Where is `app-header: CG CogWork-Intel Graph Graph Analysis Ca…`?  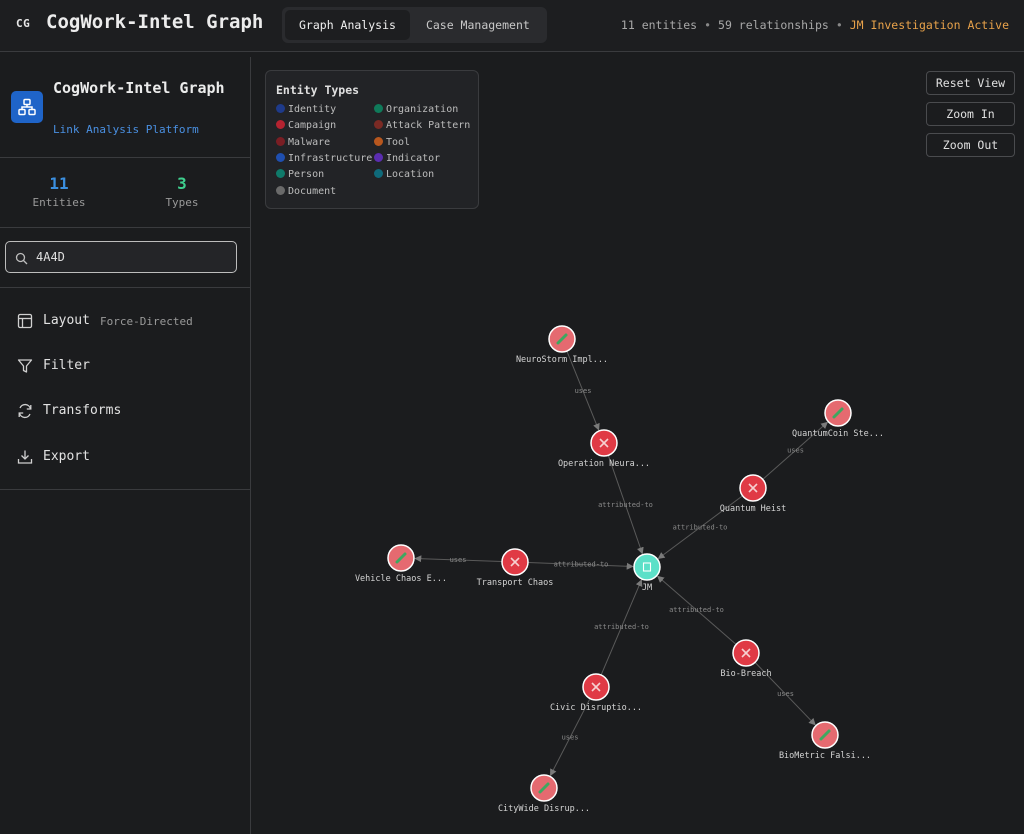
app-header: CG CogWork-Intel Graph Graph Analysis Ca… is located at coordinates (512, 26).